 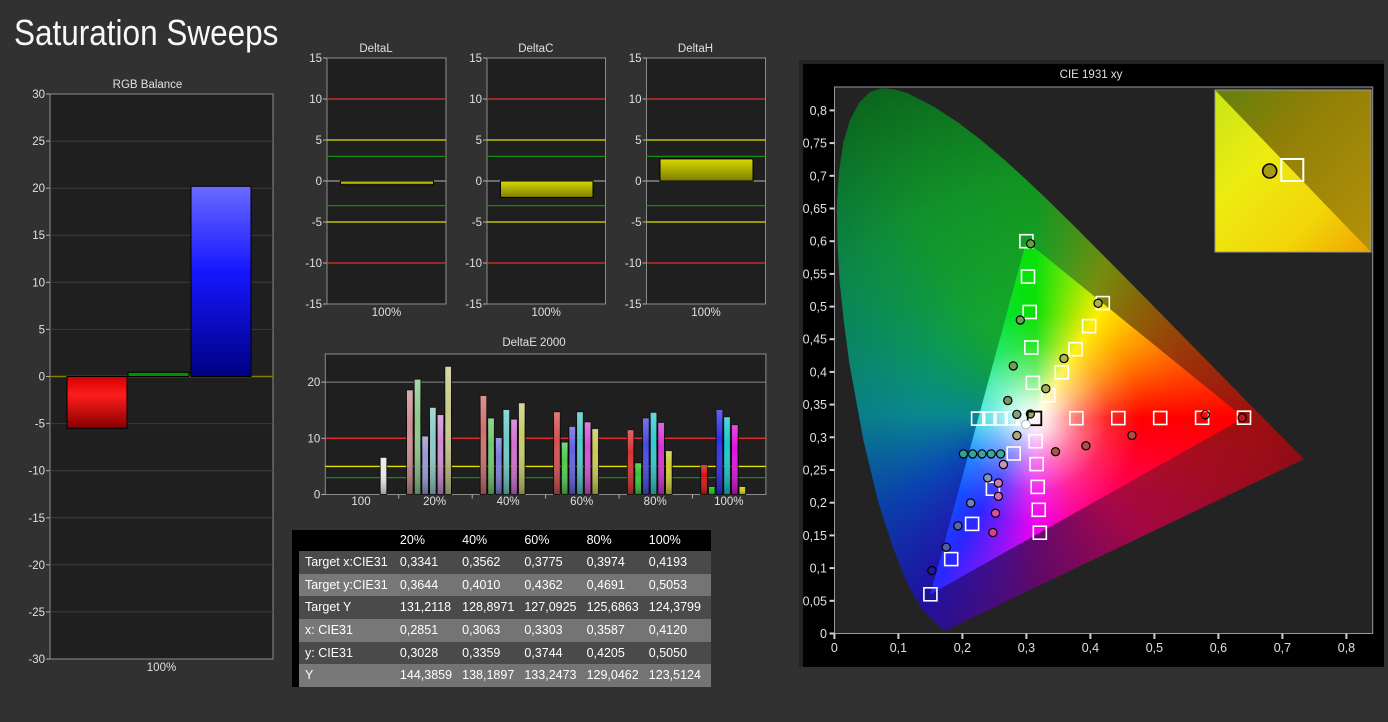 What do you see at coordinates (535, 49) in the screenshot?
I see `svg-text: DeltaC` at bounding box center [535, 49].